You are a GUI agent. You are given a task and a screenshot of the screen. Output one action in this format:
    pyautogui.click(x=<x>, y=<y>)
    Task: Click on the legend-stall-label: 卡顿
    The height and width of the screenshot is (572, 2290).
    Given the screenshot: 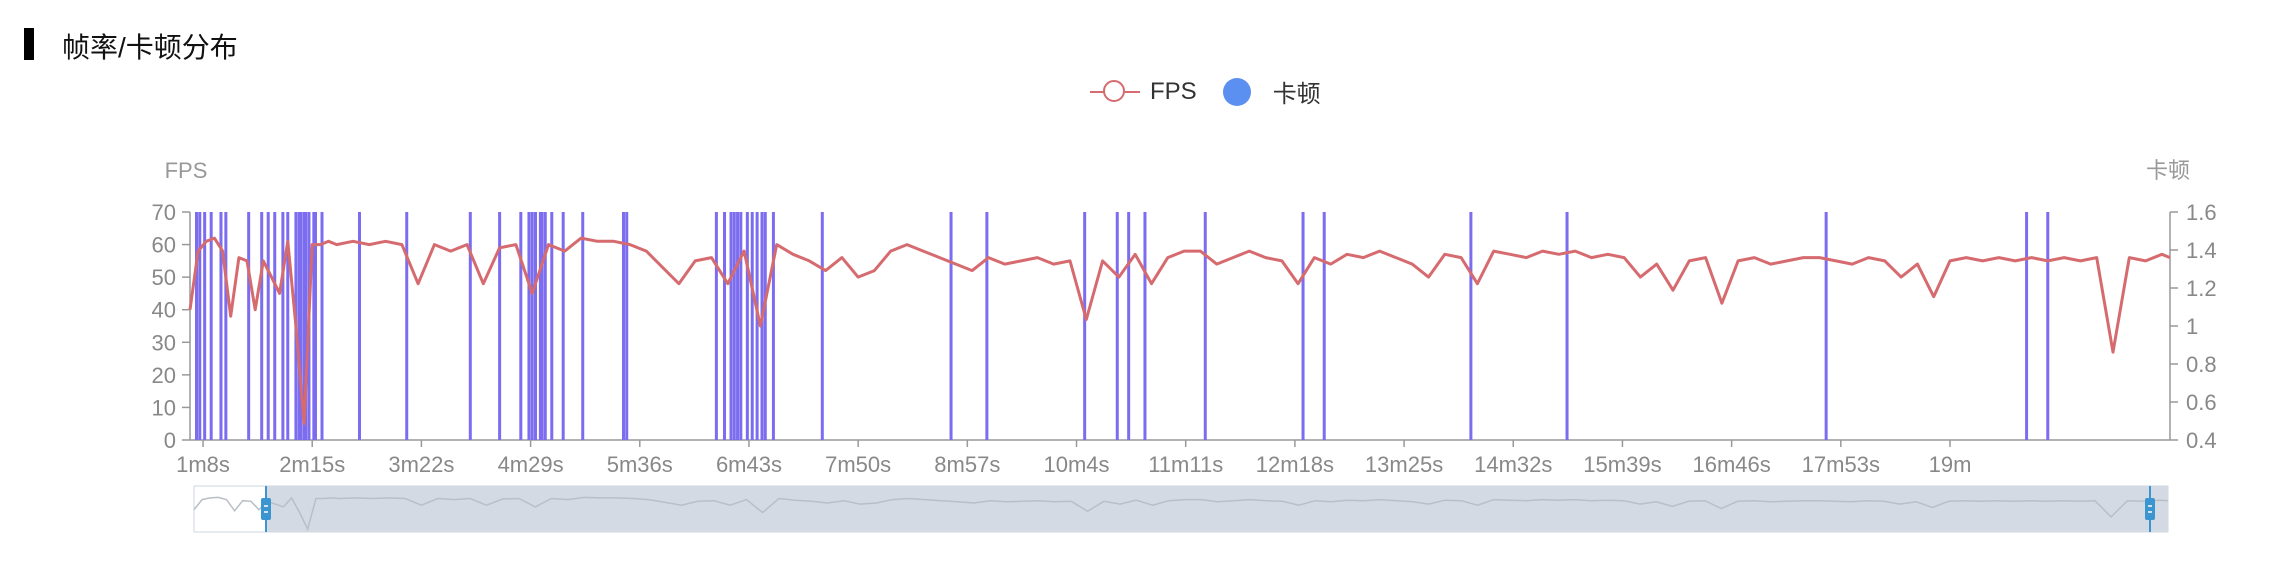 What is the action you would take?
    pyautogui.click(x=1296, y=94)
    